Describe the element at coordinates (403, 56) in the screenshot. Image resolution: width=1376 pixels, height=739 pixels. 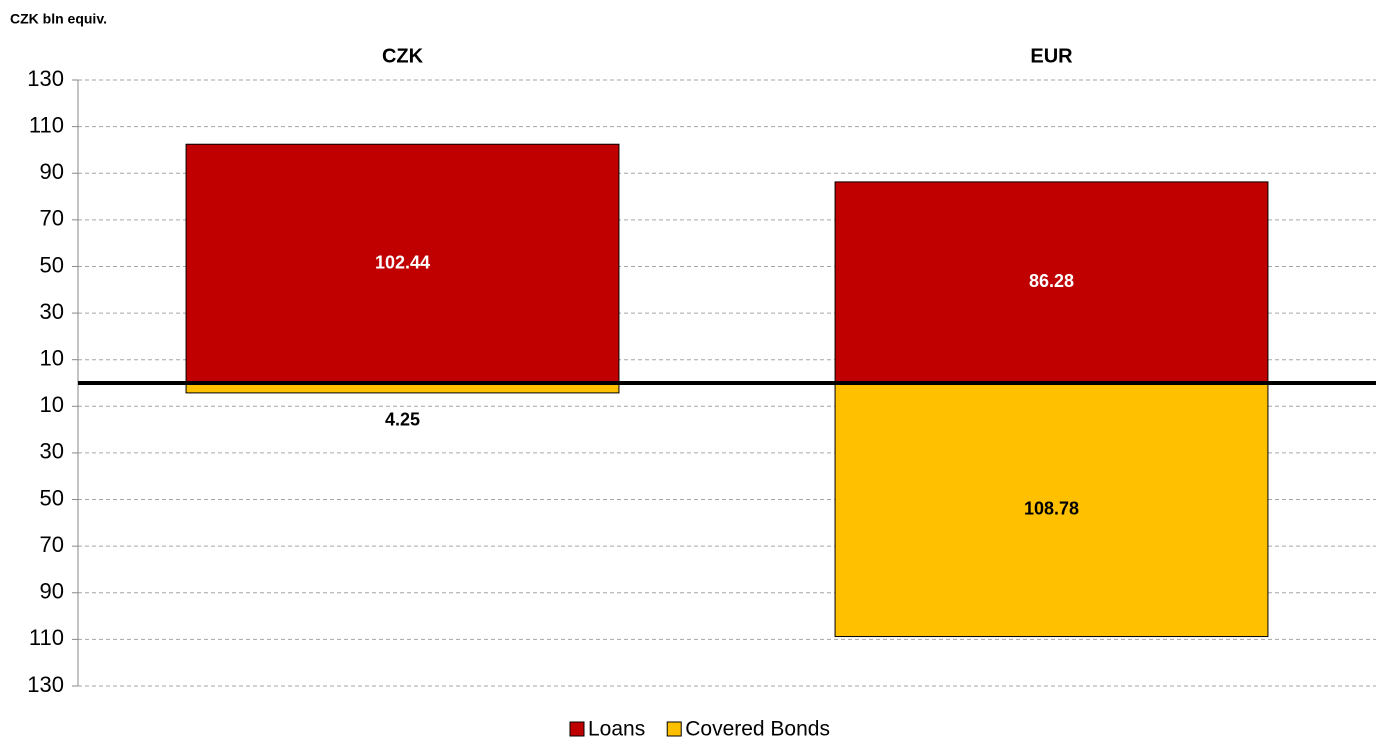
I see `category-label: CZK` at that location.